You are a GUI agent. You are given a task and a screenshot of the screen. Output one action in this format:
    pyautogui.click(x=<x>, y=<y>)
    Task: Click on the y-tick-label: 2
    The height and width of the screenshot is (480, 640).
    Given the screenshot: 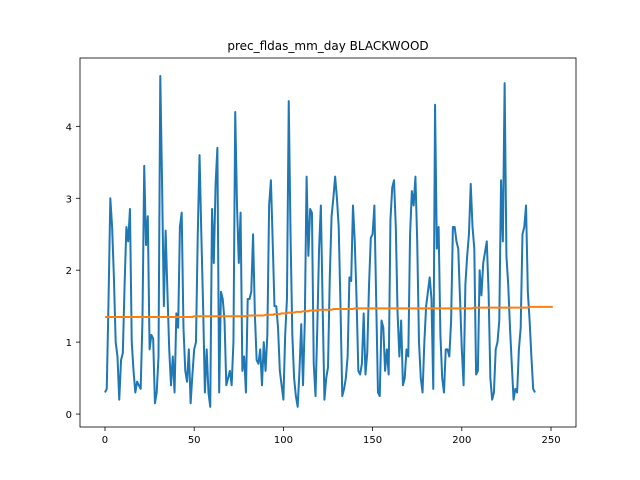 What is the action you would take?
    pyautogui.click(x=69, y=271)
    